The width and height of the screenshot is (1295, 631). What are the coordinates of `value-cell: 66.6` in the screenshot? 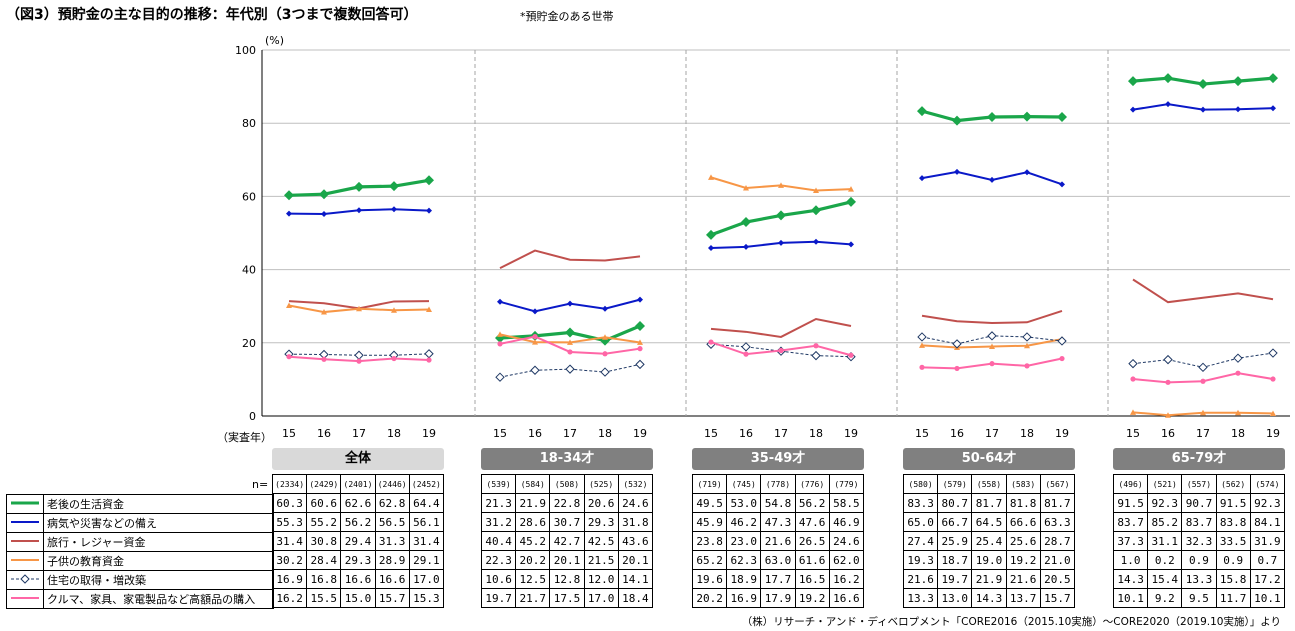 It's located at (1023, 522).